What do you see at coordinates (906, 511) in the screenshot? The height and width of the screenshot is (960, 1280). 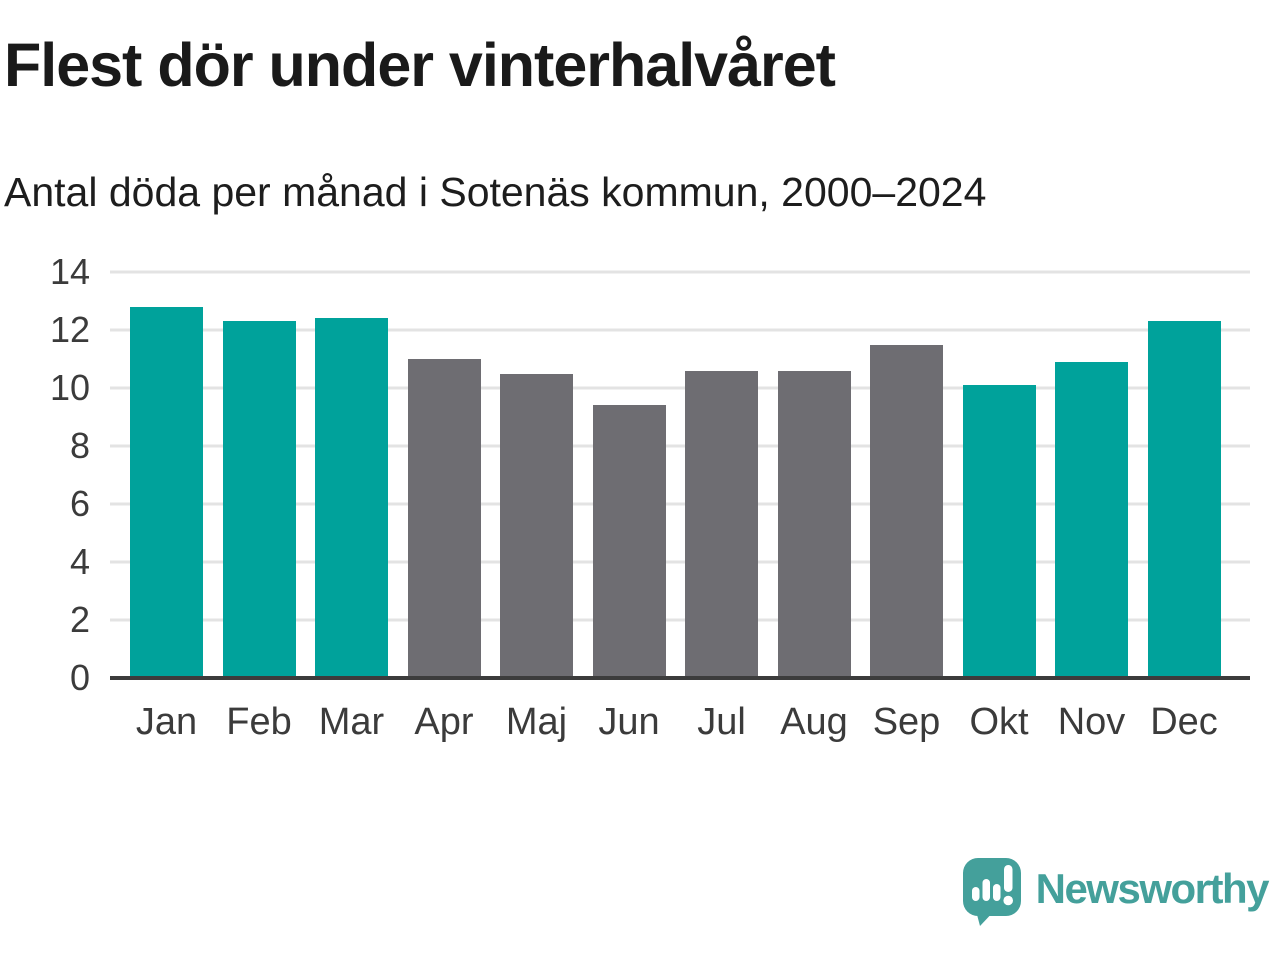 I see `bar-sep` at bounding box center [906, 511].